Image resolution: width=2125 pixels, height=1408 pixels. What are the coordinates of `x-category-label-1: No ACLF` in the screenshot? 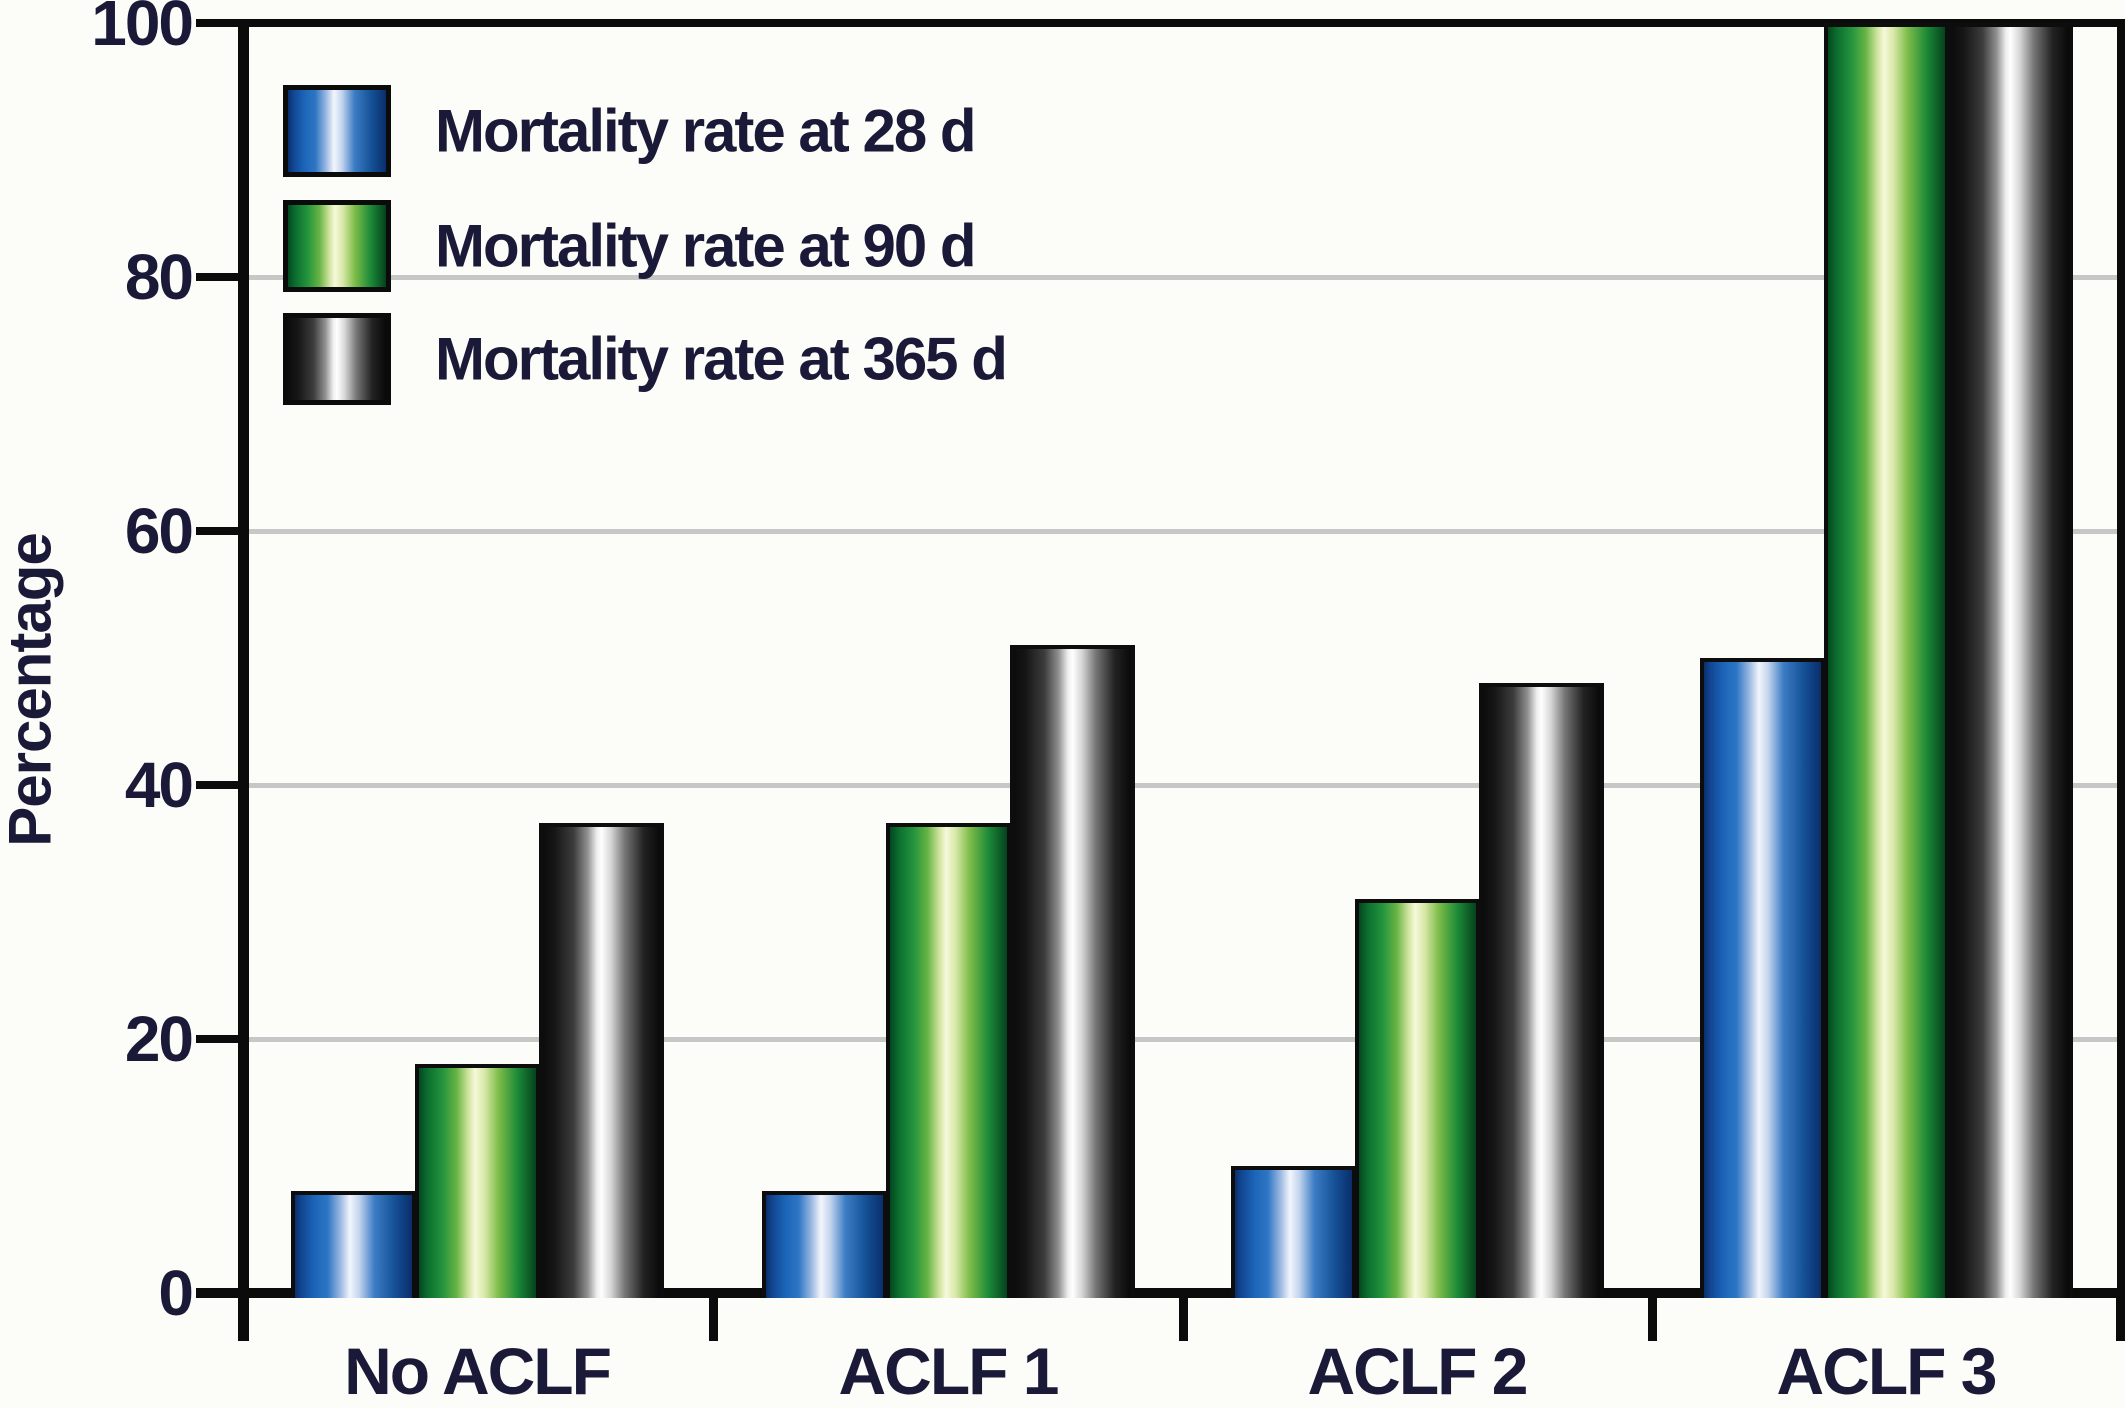 It's located at (478, 1371).